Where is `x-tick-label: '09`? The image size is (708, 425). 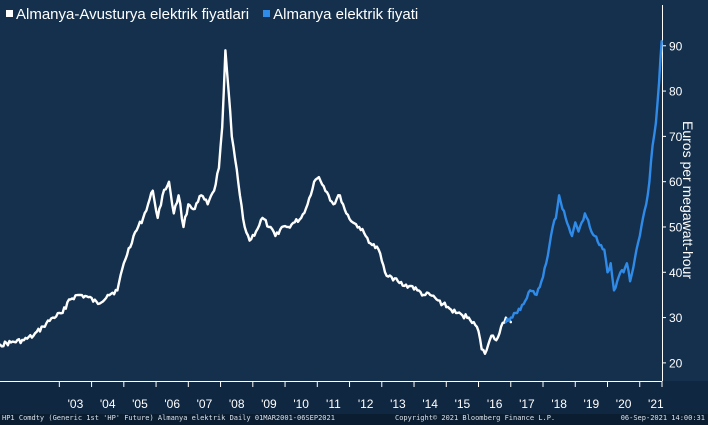
x-tick-label: '09 is located at coordinates (269, 404).